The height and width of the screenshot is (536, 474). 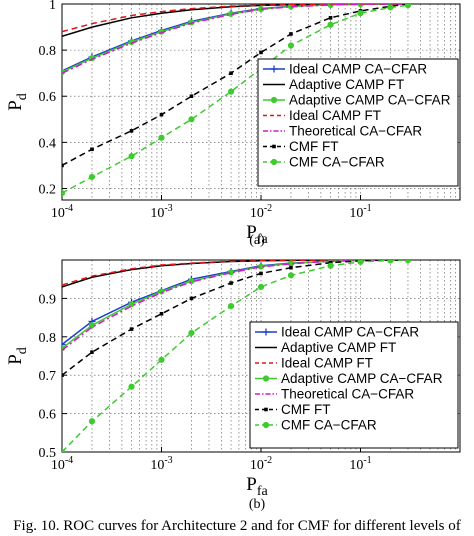 What do you see at coordinates (48, 189) in the screenshot?
I see `y-tick-label: 0.2` at bounding box center [48, 189].